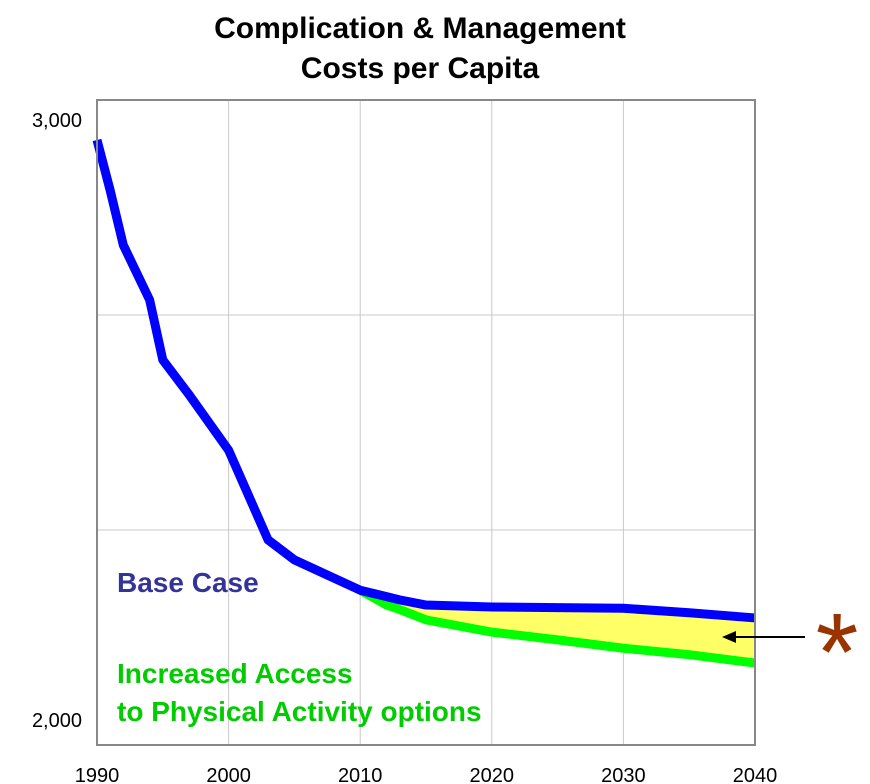  Describe the element at coordinates (420, 68) in the screenshot. I see `chart-title: Costs per Capita` at that location.